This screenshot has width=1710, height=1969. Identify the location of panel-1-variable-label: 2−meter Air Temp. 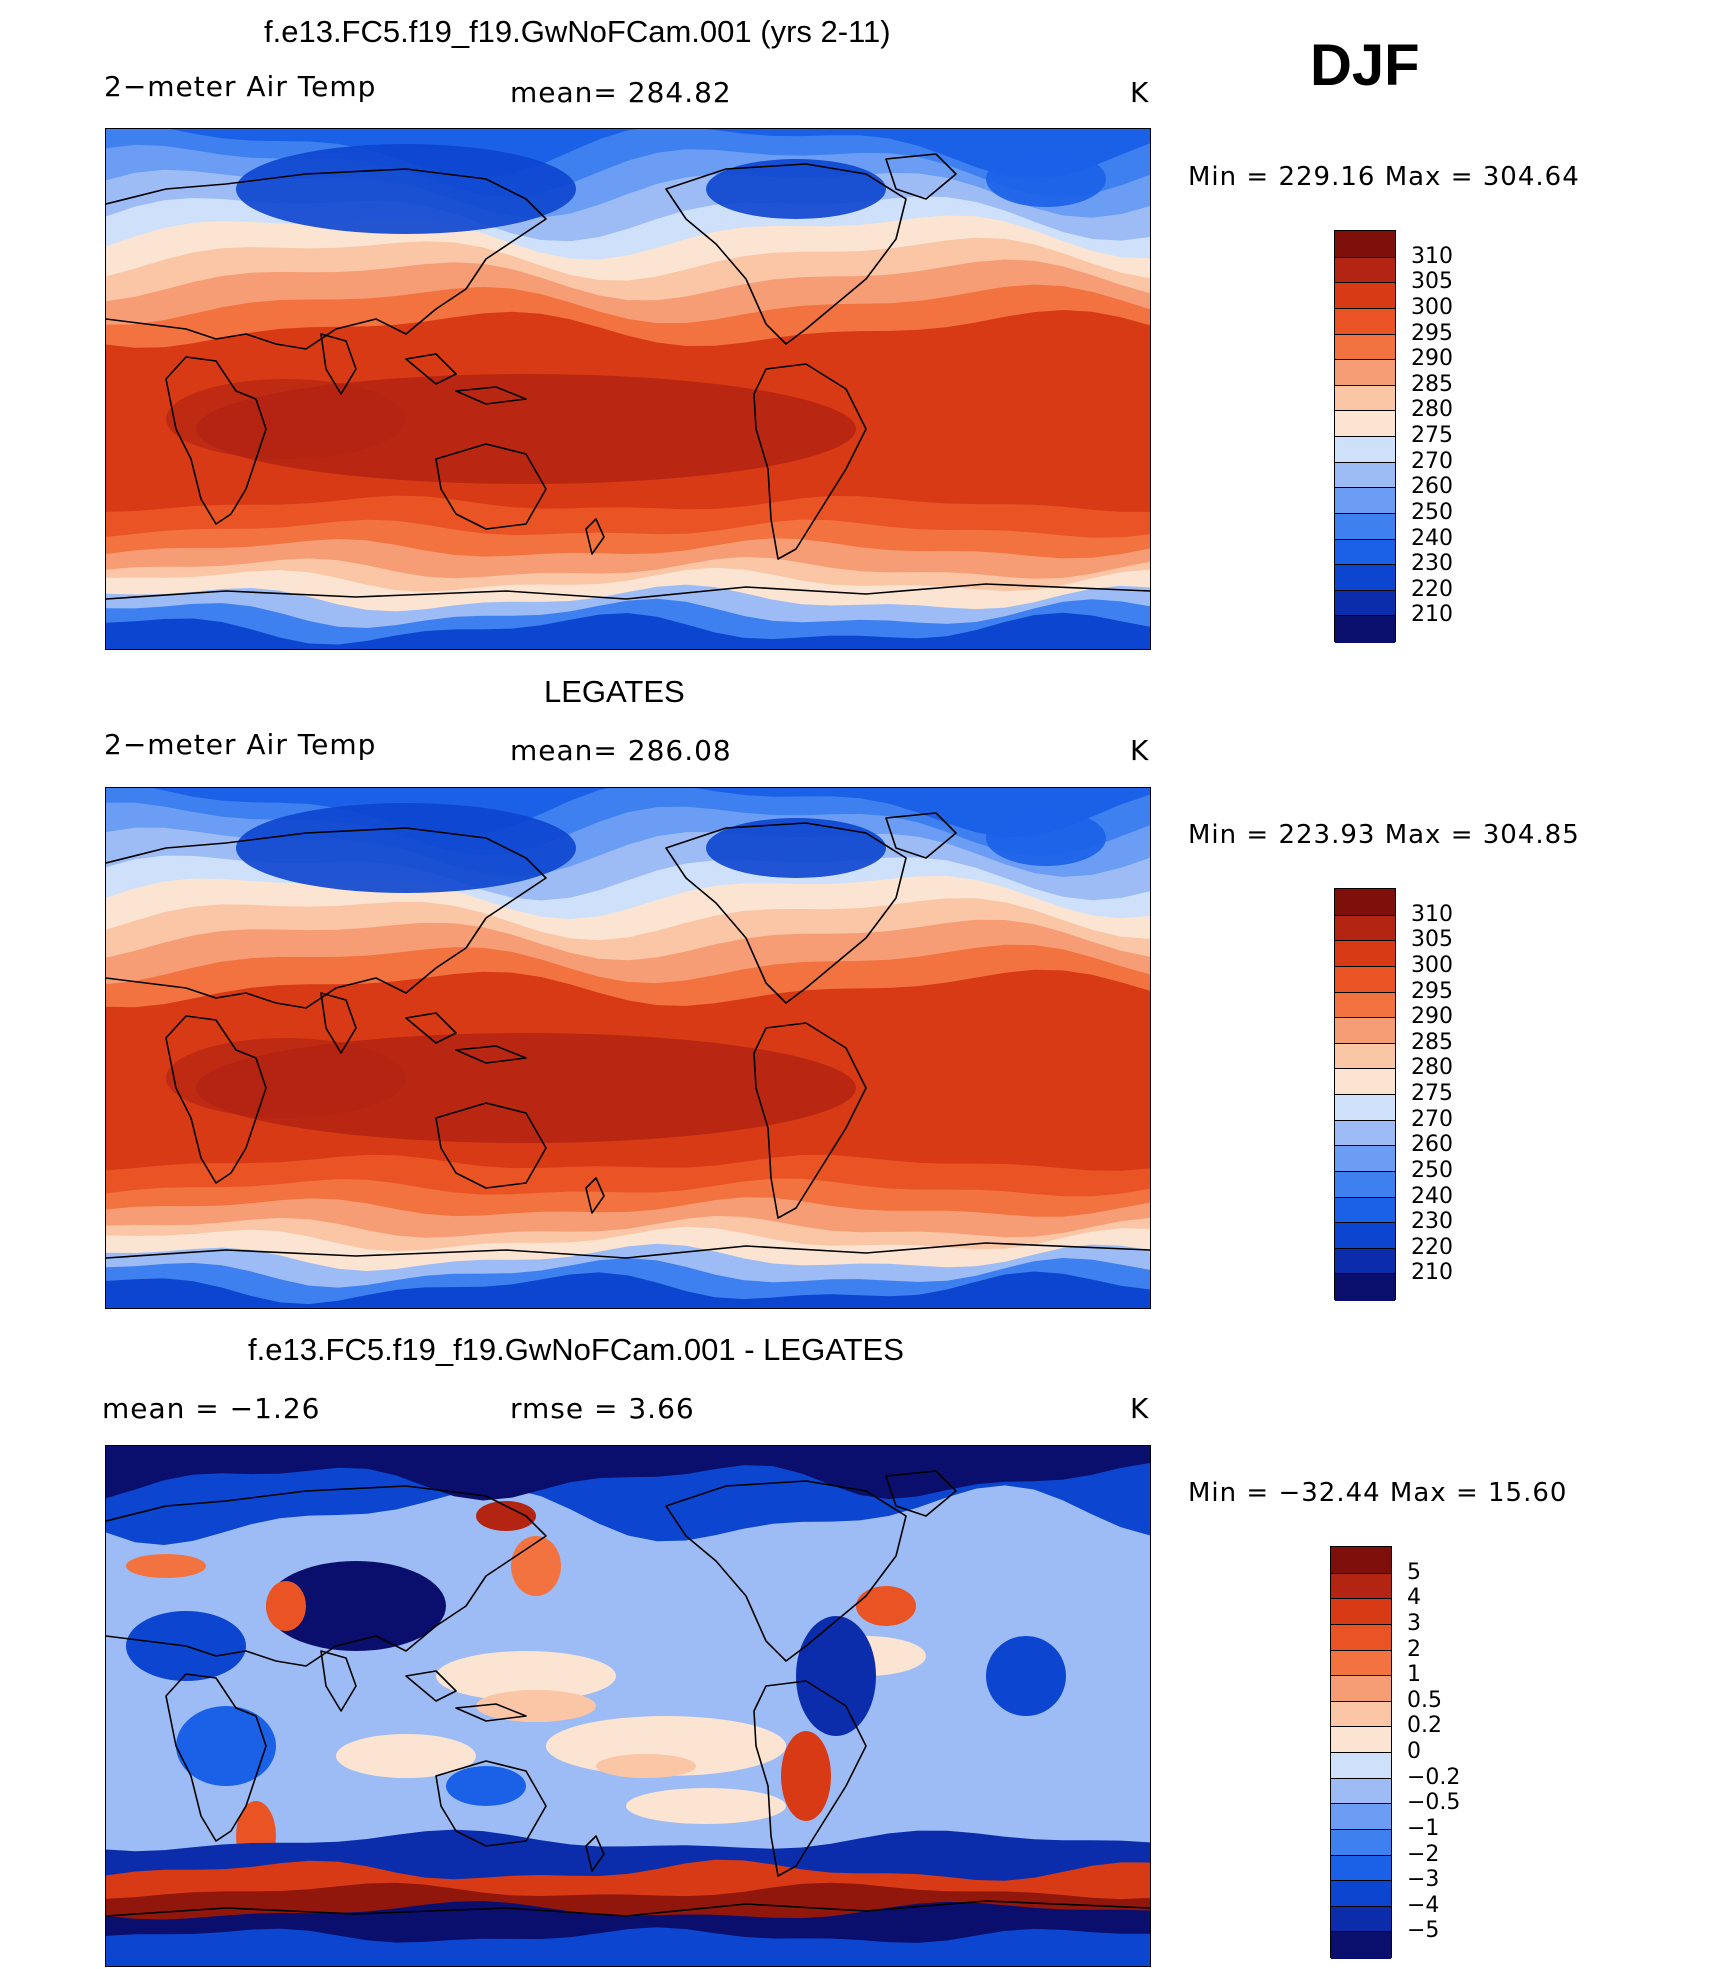
(240, 86).